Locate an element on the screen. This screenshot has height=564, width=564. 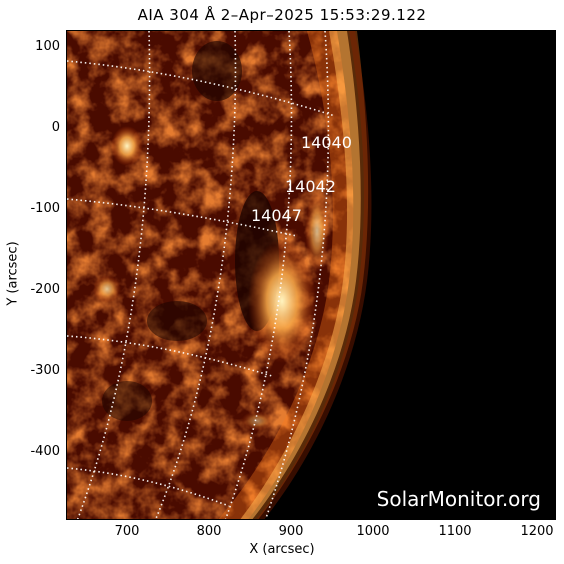
x-tick-label: 800 is located at coordinates (209, 531).